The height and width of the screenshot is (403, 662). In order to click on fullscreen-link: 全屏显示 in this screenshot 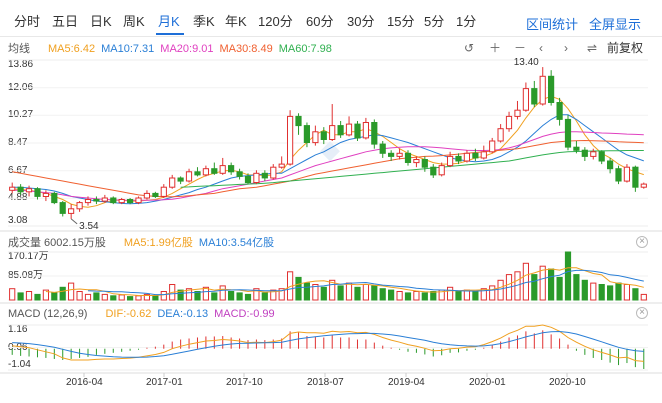, I will do `click(615, 24)`.